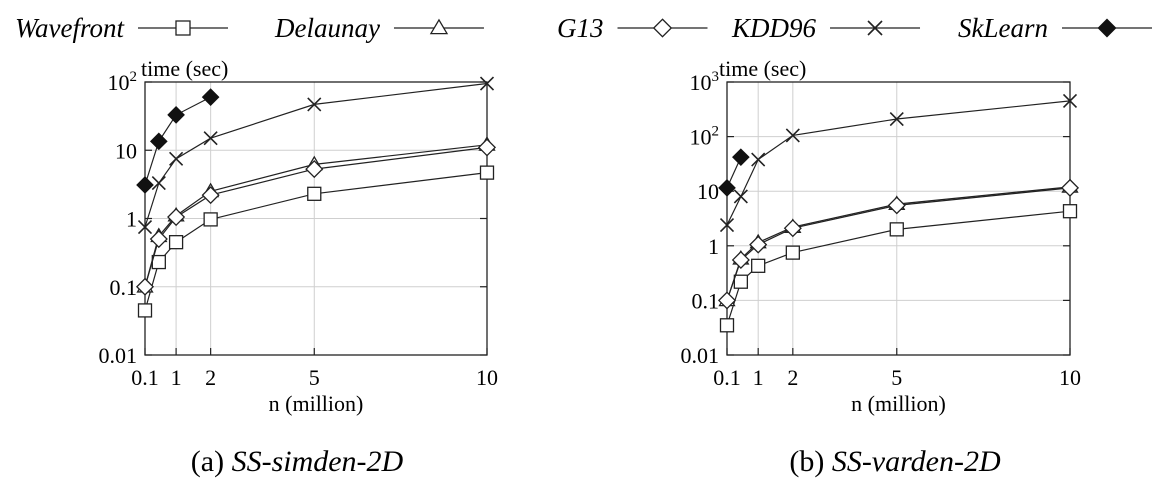  I want to click on legend-label-delaunay: Delaunay, so click(327, 28).